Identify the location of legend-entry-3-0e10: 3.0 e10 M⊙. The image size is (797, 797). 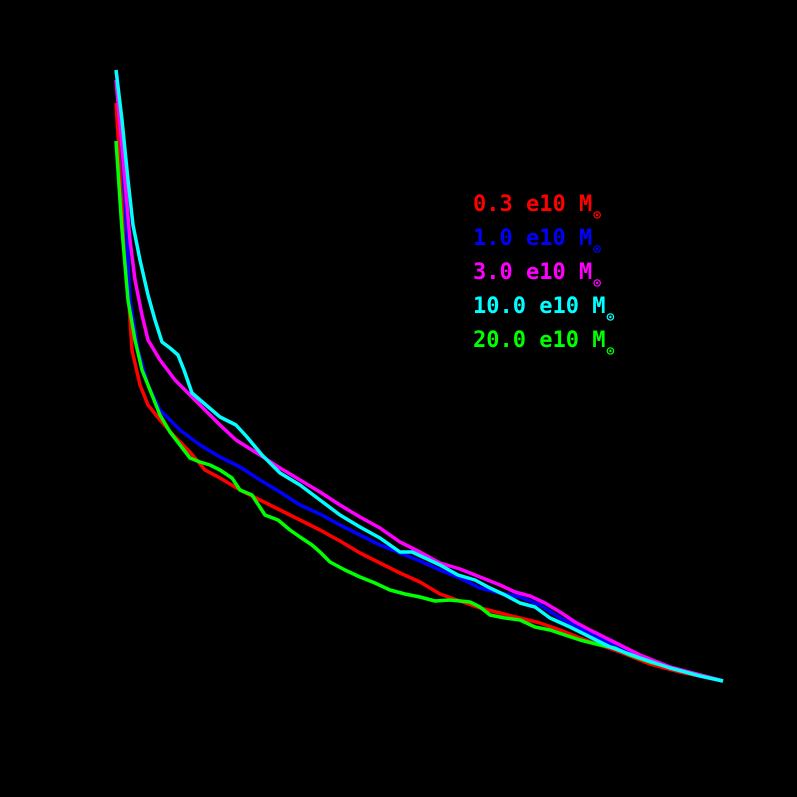
(543, 273).